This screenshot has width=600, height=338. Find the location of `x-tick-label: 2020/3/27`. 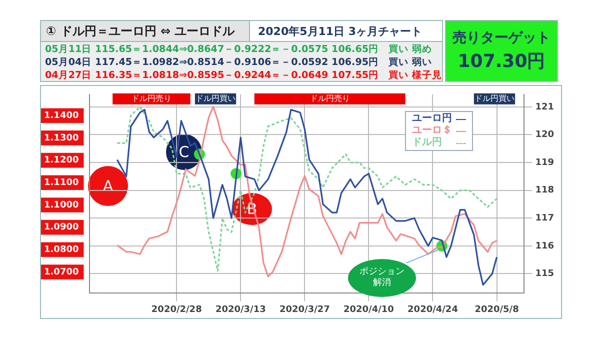

x-tick-label: 2020/3/27 is located at coordinates (304, 309).